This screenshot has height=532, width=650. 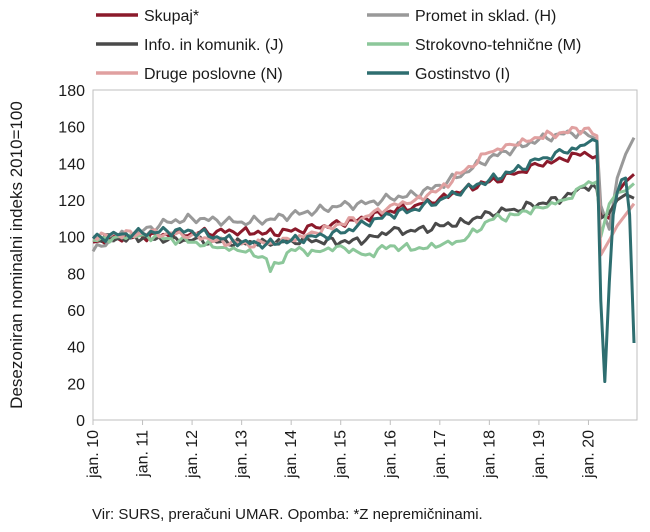 What do you see at coordinates (71, 238) in the screenshot?
I see `y-tick-label: 100` at bounding box center [71, 238].